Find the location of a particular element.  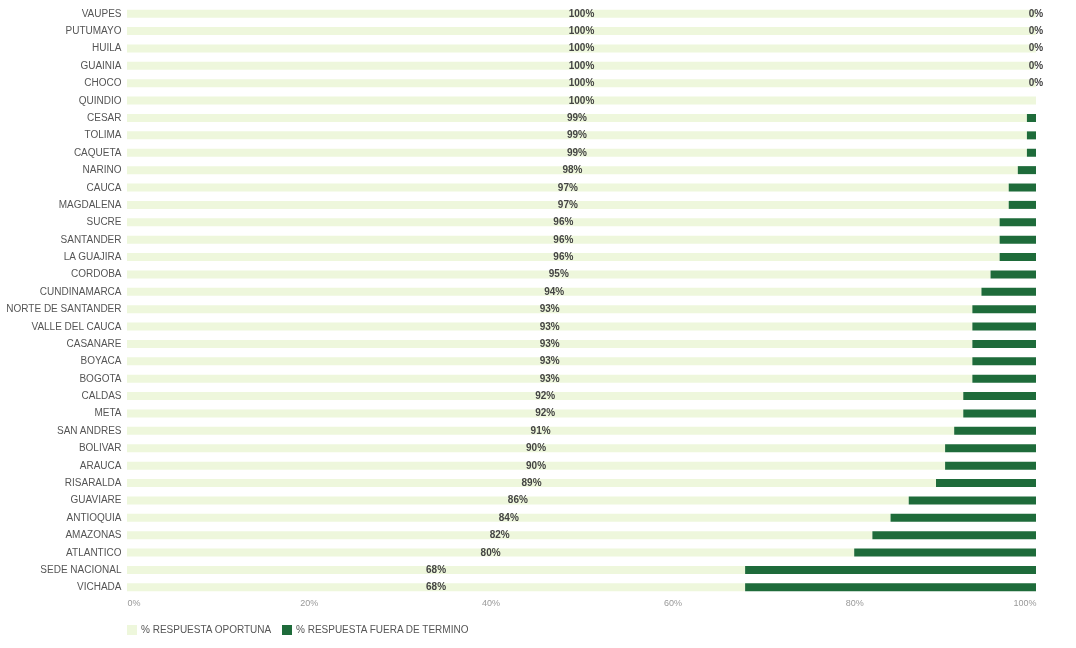

y-tick-label: NARINO is located at coordinates (102, 170).